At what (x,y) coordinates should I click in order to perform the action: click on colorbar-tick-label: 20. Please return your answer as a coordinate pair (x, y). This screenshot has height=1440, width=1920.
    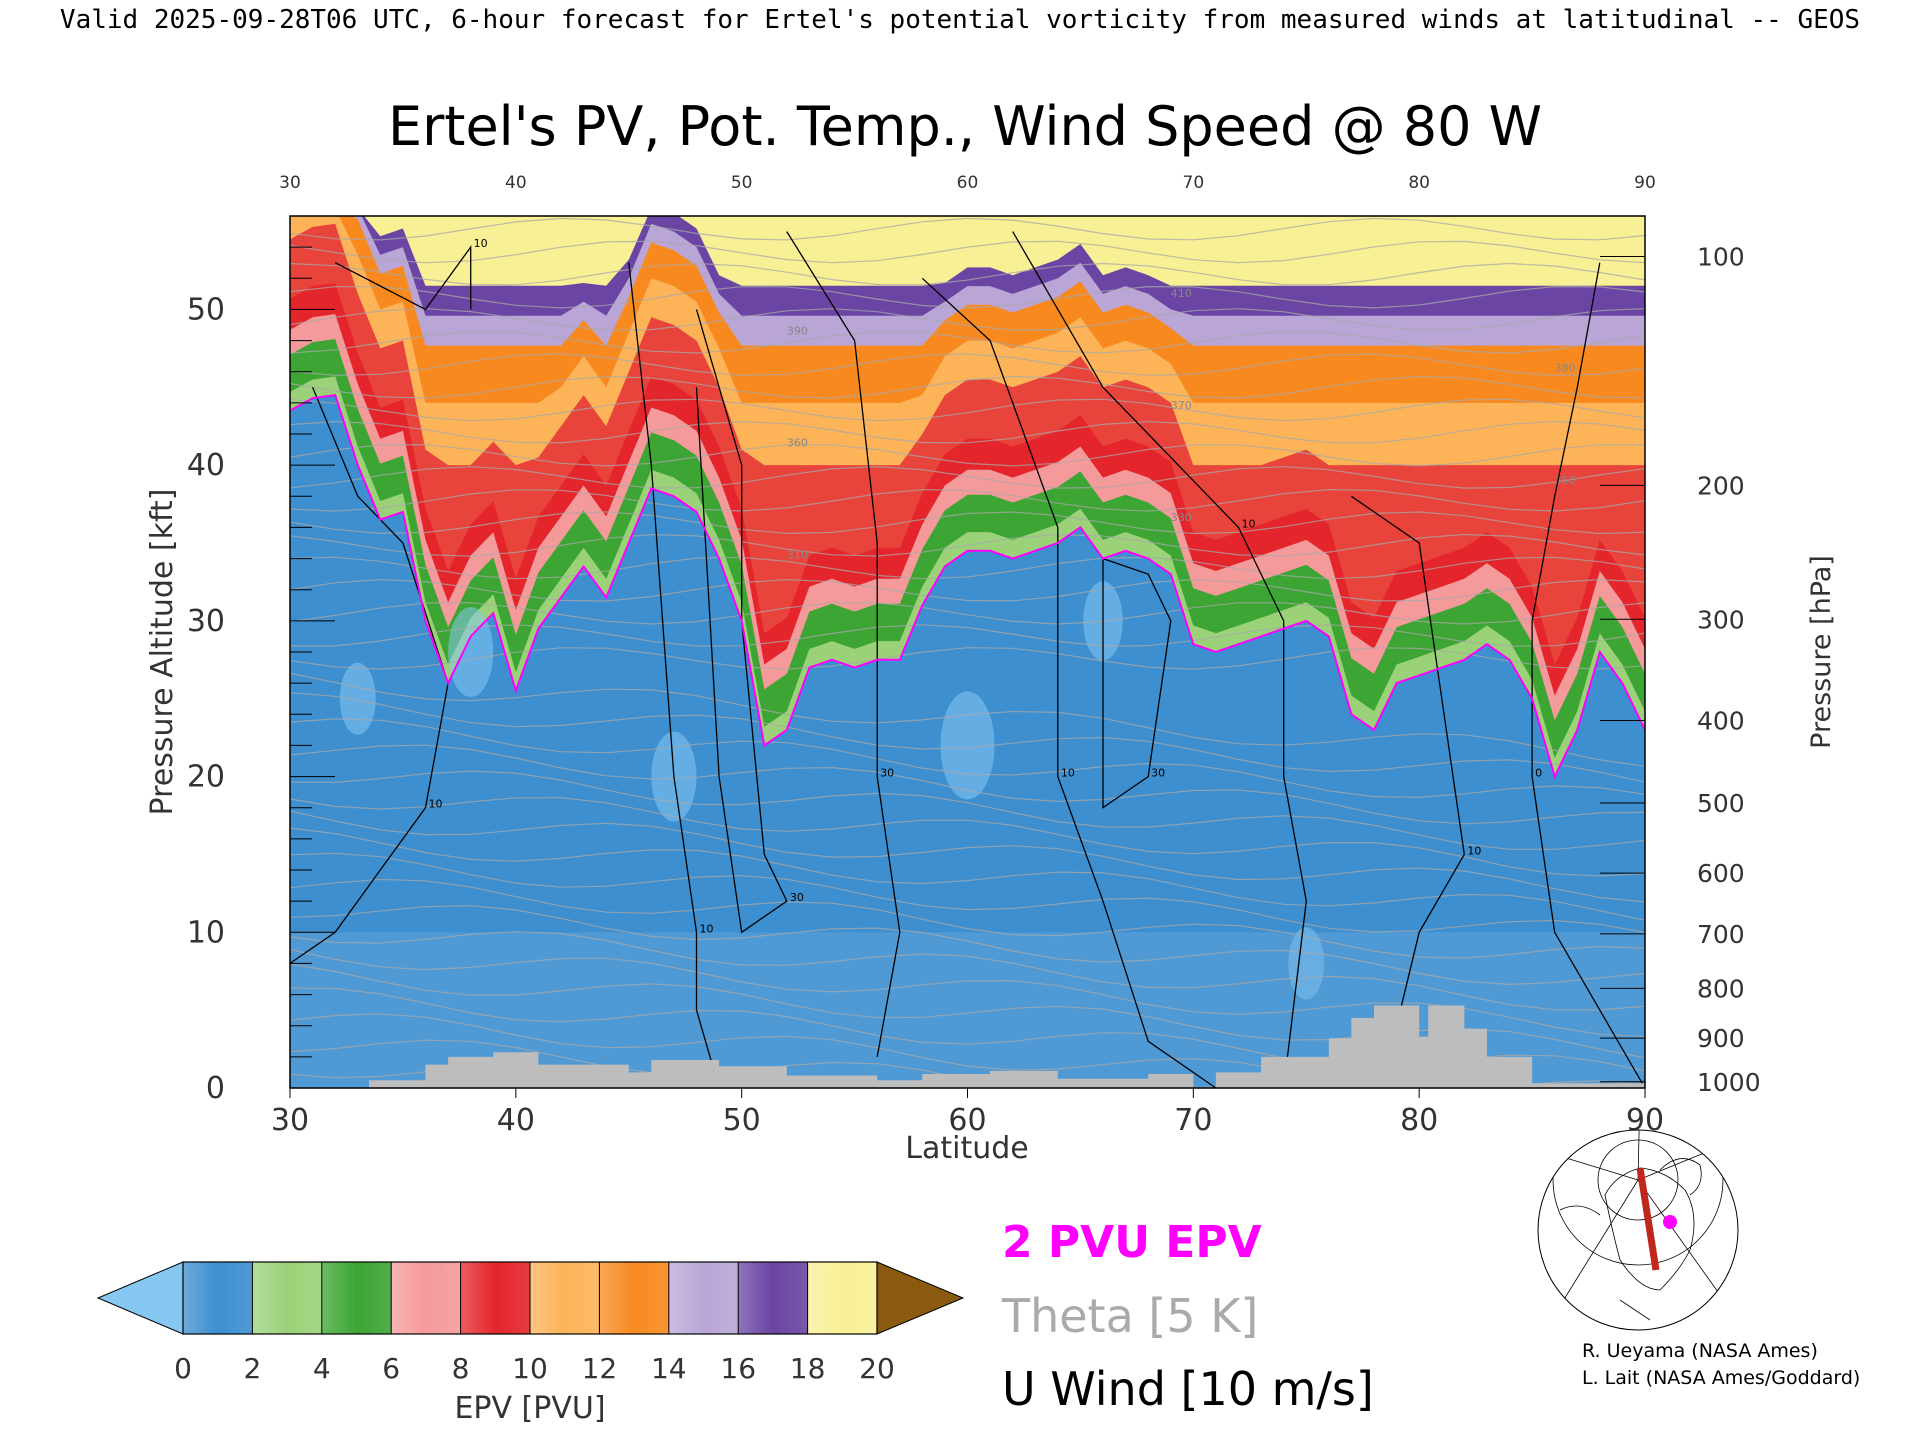
    Looking at the image, I should click on (877, 1368).